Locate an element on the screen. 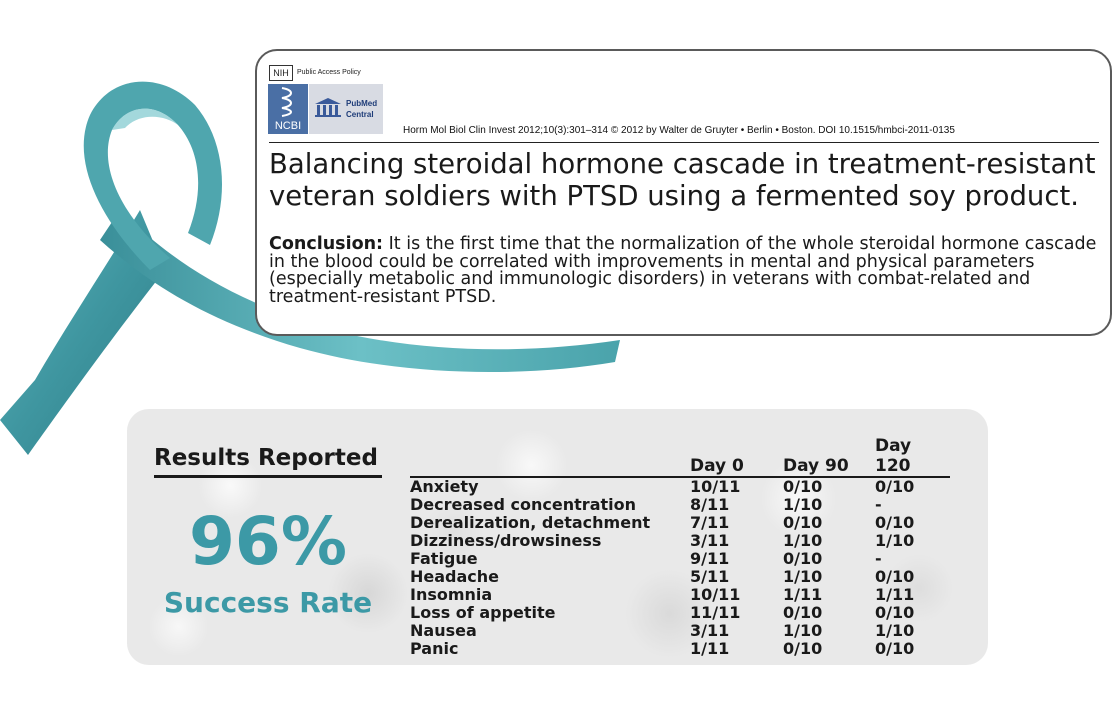 The width and height of the screenshot is (1120, 702). day-120-cell: 1/11 is located at coordinates (895, 594).